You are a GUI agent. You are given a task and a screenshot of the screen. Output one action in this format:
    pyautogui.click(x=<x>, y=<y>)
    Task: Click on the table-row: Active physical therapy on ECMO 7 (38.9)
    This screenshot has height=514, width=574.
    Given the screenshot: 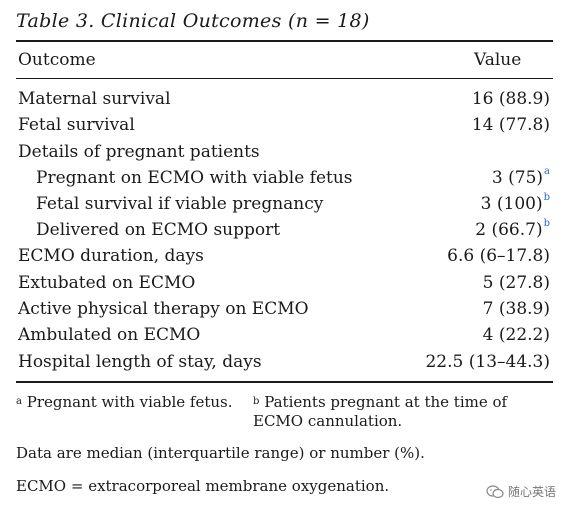 What is the action you would take?
    pyautogui.click(x=284, y=312)
    